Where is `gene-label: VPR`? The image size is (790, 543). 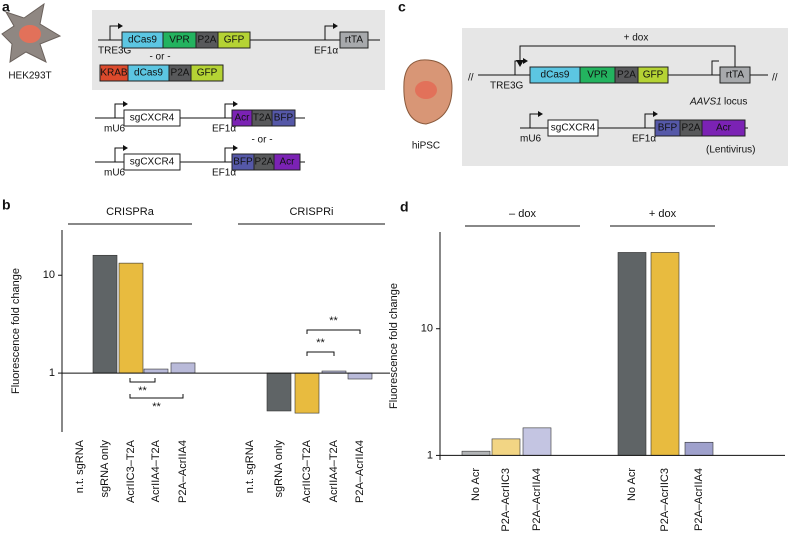 gene-label: VPR is located at coordinates (179, 40).